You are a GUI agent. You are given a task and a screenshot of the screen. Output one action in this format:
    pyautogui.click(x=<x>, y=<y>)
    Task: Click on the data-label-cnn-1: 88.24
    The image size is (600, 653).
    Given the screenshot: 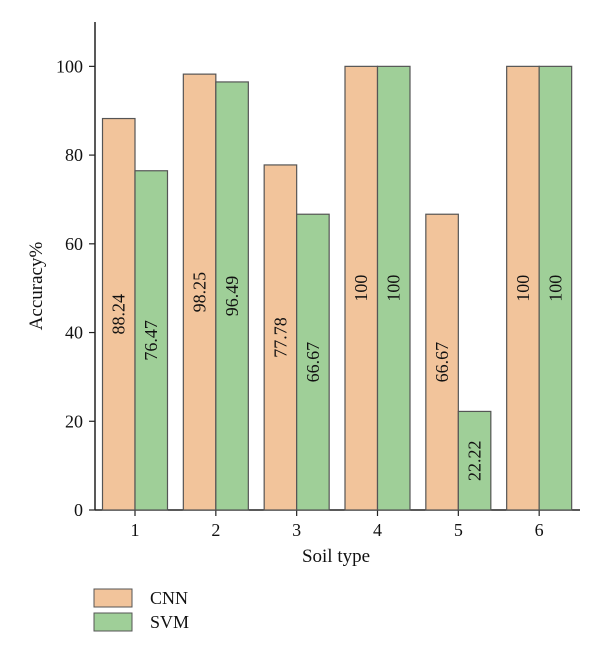 What is the action you would take?
    pyautogui.click(x=119, y=314)
    